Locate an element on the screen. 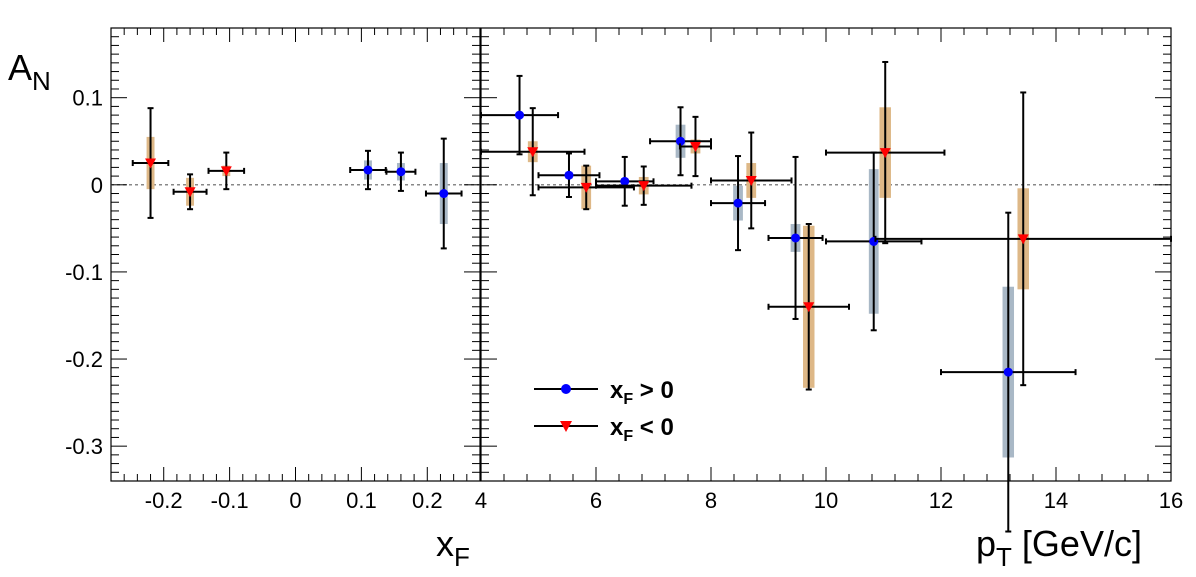 The width and height of the screenshot is (1196, 577). legend-marker-neg is located at coordinates (566, 426).